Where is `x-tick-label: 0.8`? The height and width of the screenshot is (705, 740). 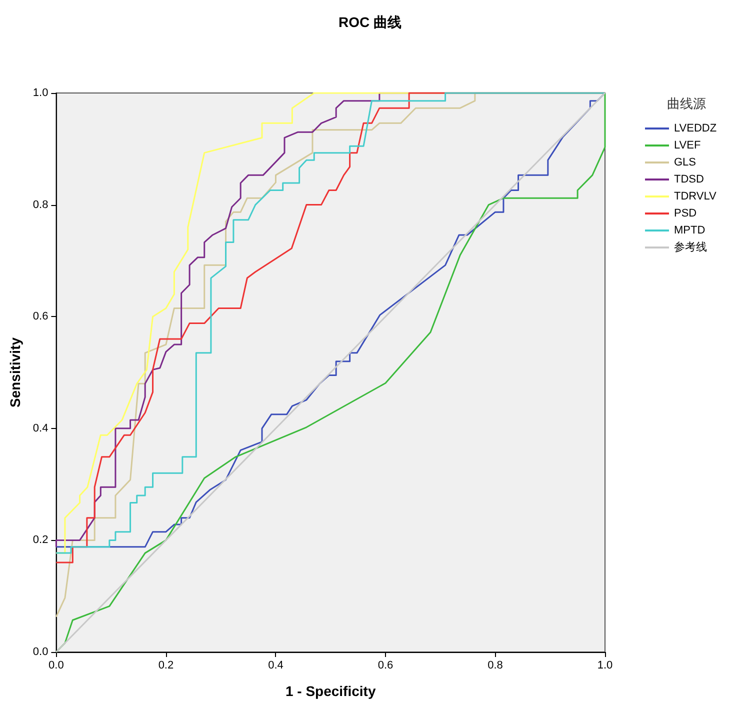
x-tick-label: 0.8 is located at coordinates (495, 666).